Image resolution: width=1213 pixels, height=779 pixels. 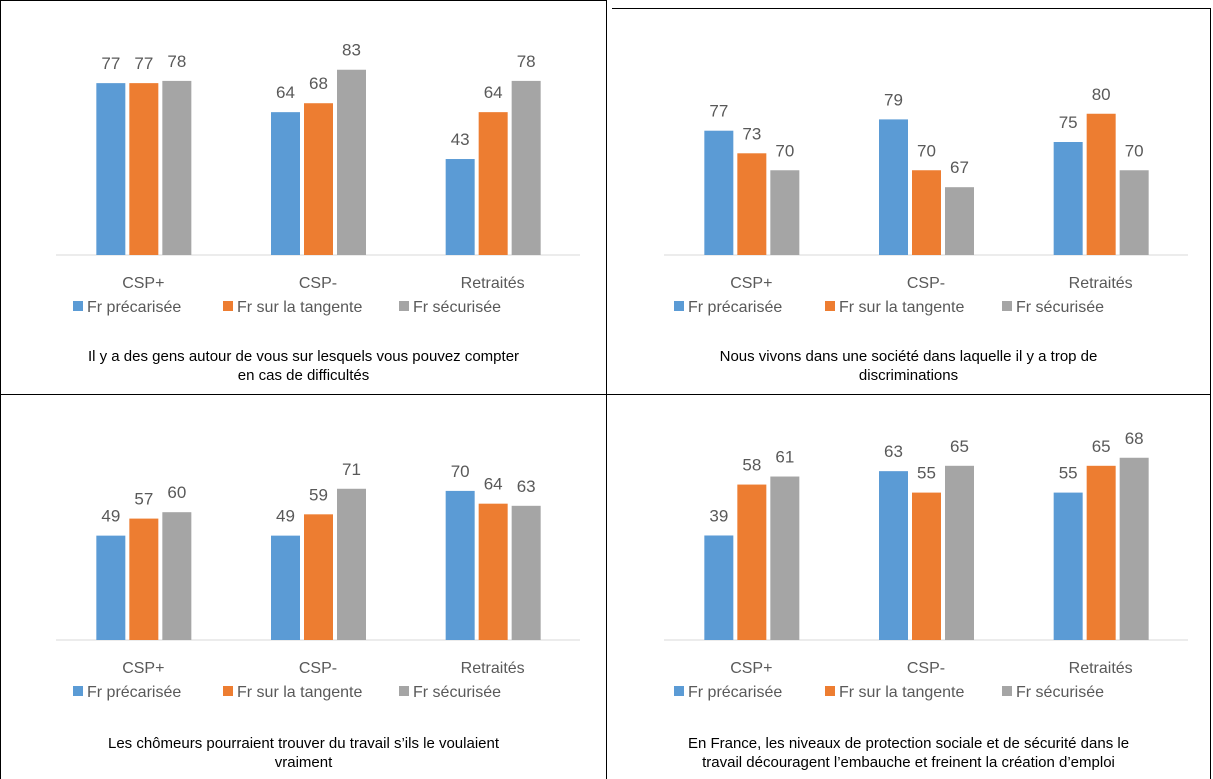 What do you see at coordinates (784, 150) in the screenshot?
I see `chart-1-data-label-0-2: 70` at bounding box center [784, 150].